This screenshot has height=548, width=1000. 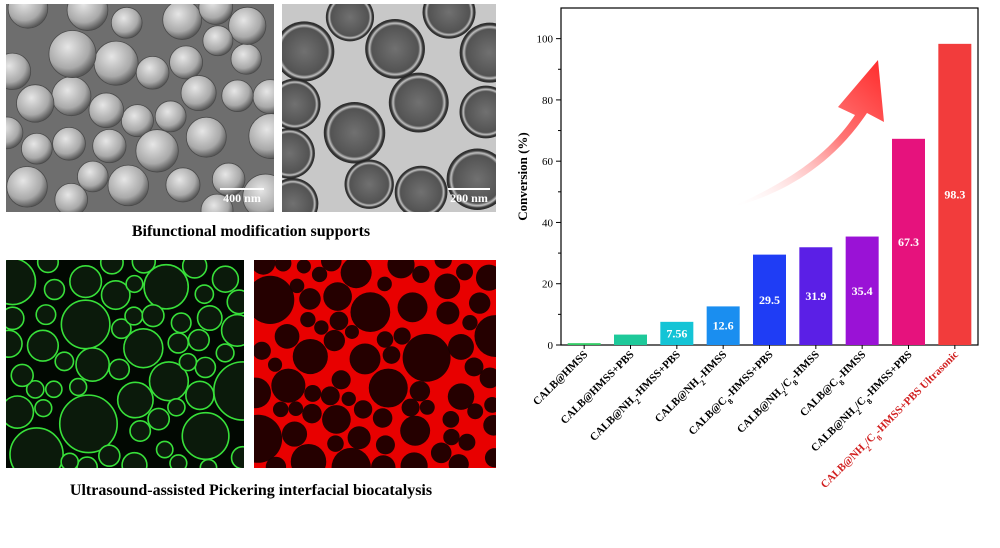 What do you see at coordinates (551, 346) in the screenshot?
I see `y-tick-label: 0` at bounding box center [551, 346].